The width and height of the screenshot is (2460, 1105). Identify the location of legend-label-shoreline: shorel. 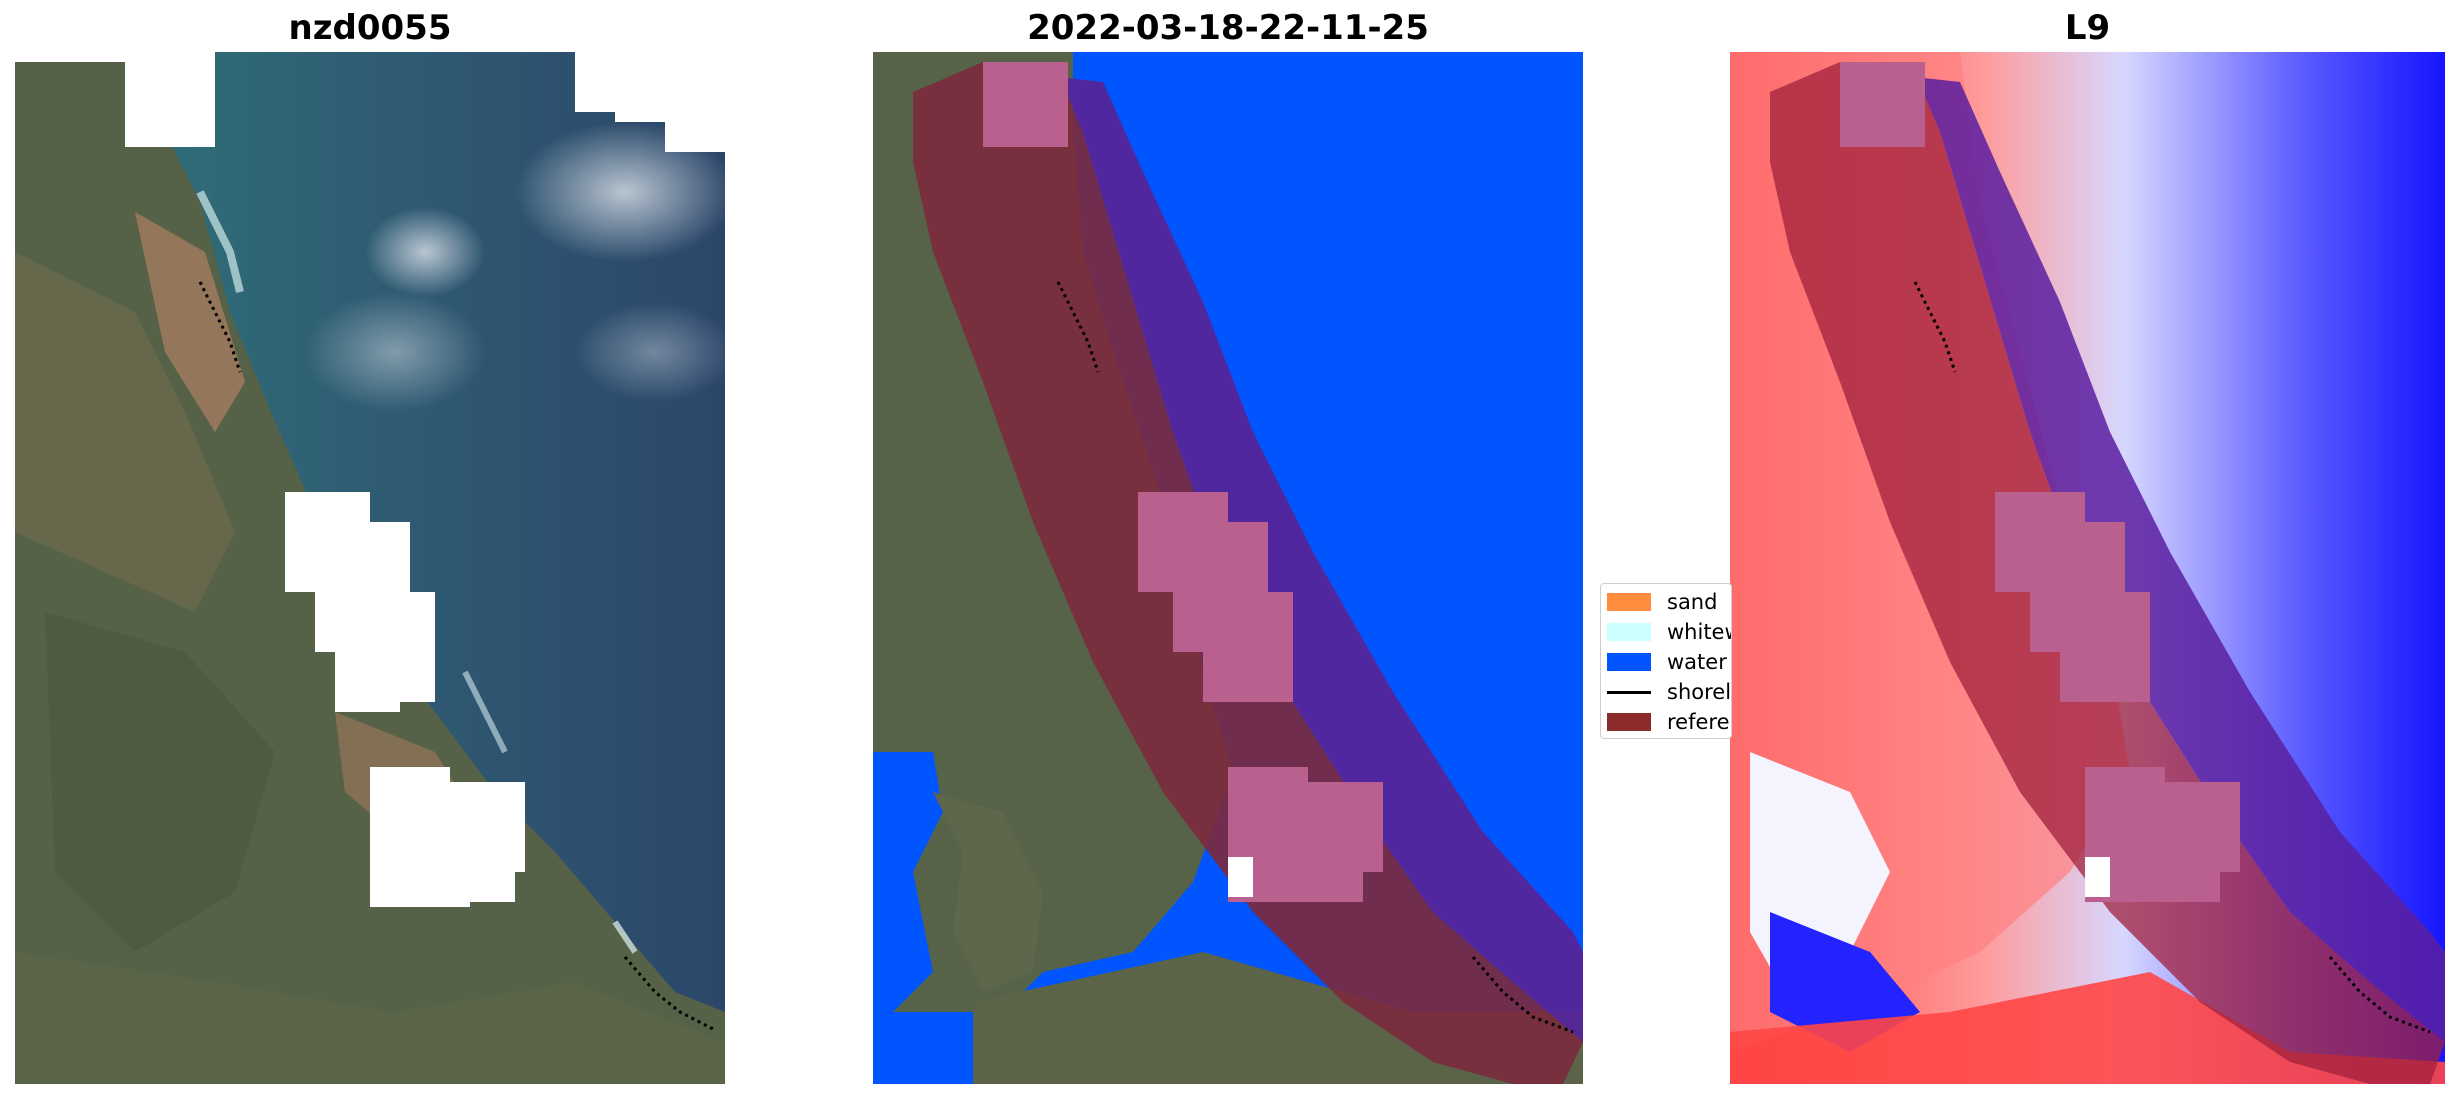
(1699, 692).